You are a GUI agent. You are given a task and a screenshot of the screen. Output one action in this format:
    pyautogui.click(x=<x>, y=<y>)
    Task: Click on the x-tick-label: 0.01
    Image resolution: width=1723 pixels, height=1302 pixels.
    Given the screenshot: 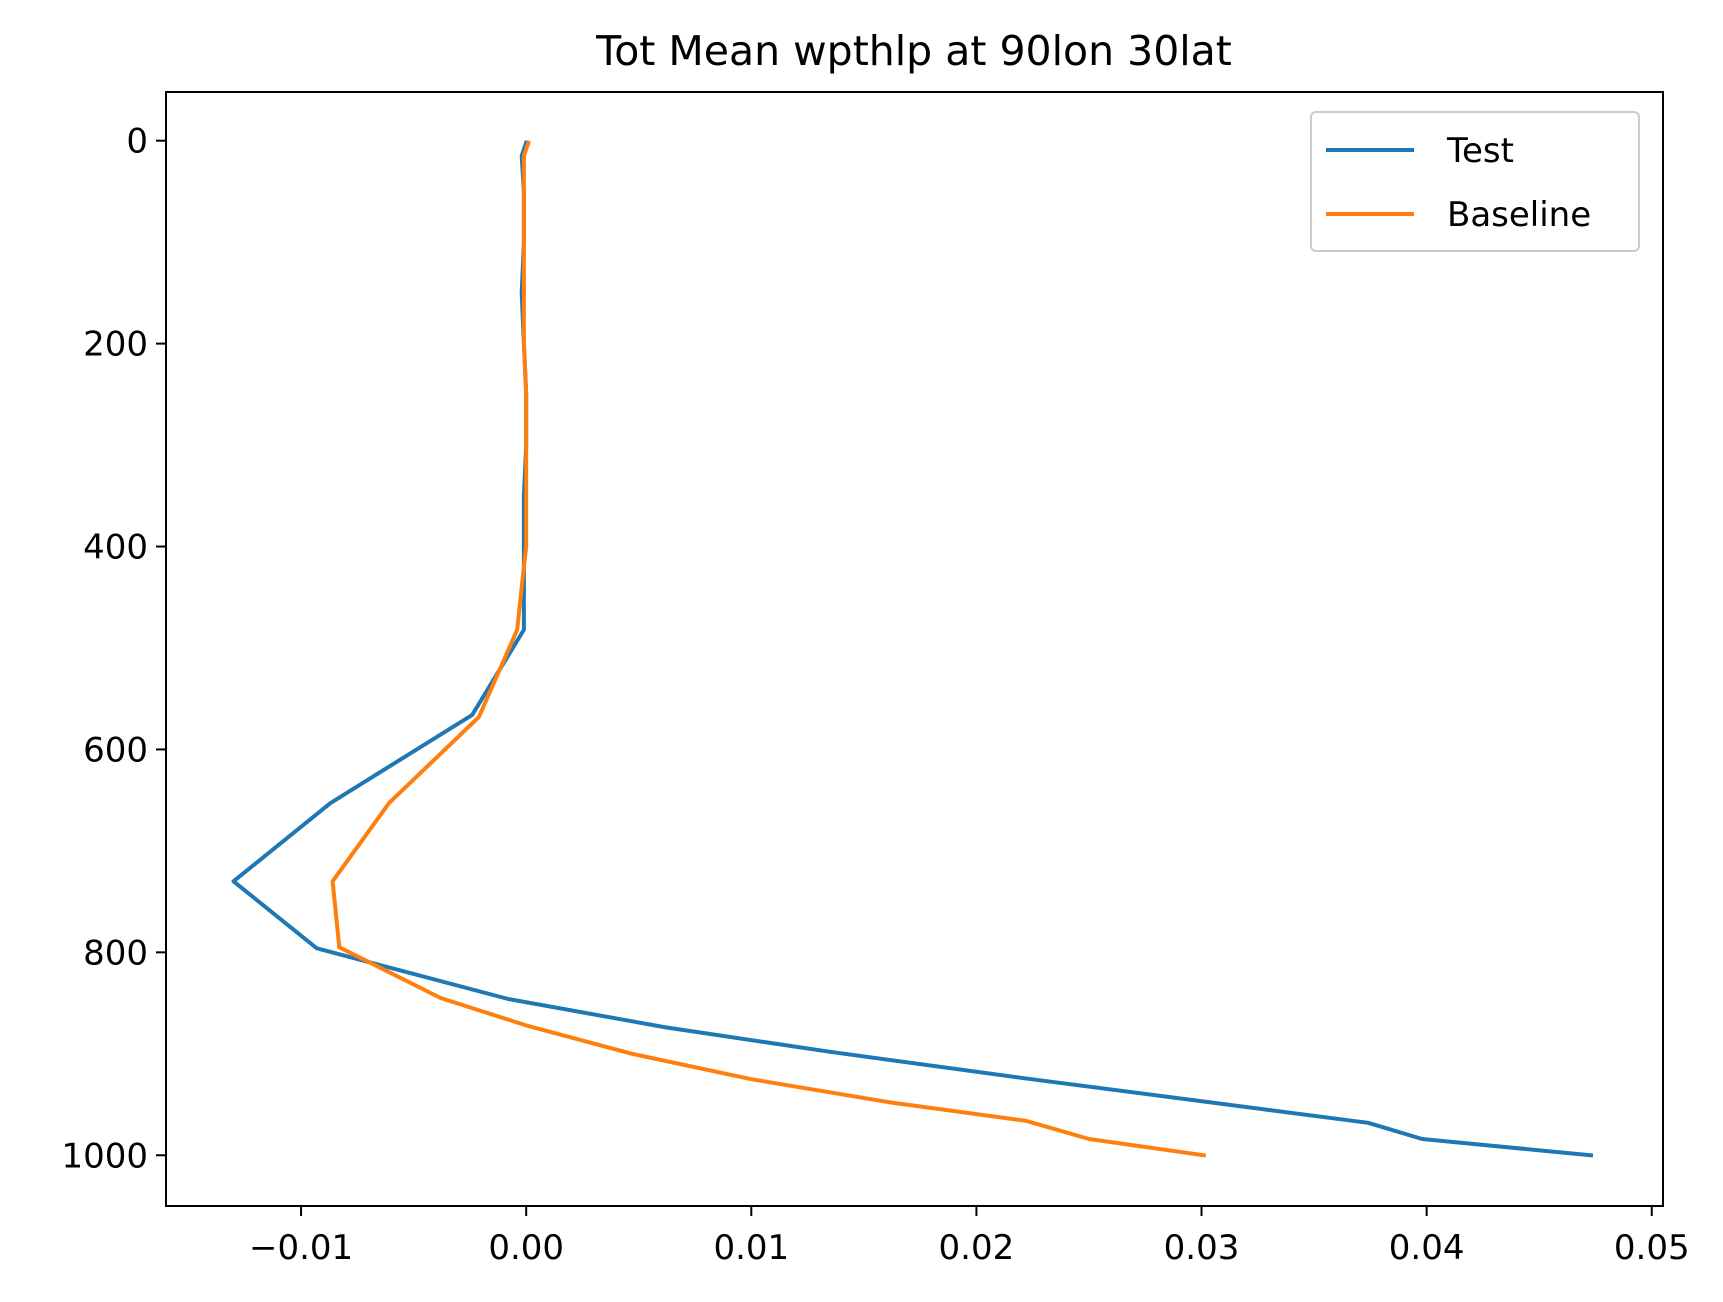 What is the action you would take?
    pyautogui.click(x=751, y=1248)
    